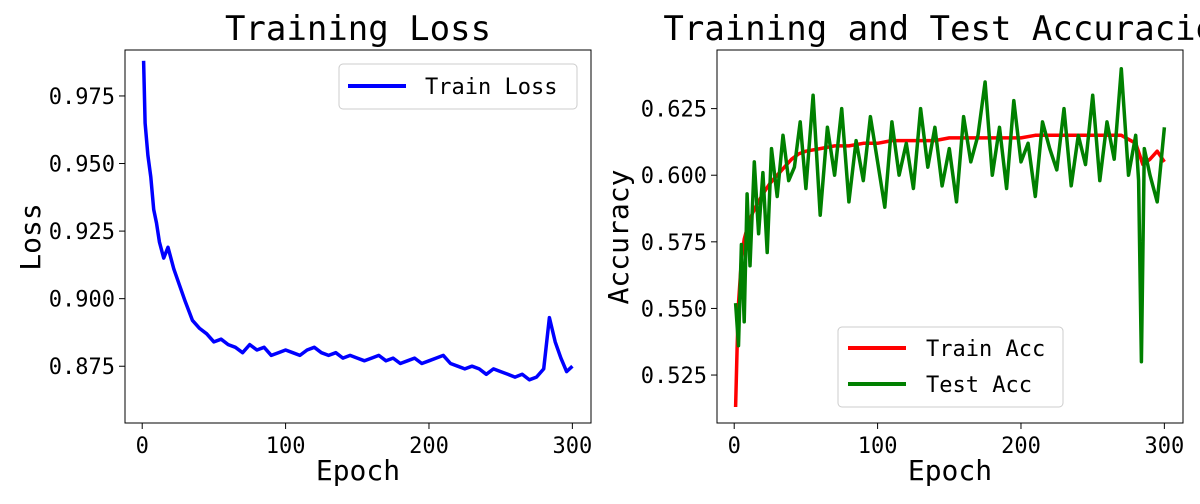 The image size is (1200, 504). Describe the element at coordinates (734, 446) in the screenshot. I see `accuracy-xtick-label: 0` at that location.